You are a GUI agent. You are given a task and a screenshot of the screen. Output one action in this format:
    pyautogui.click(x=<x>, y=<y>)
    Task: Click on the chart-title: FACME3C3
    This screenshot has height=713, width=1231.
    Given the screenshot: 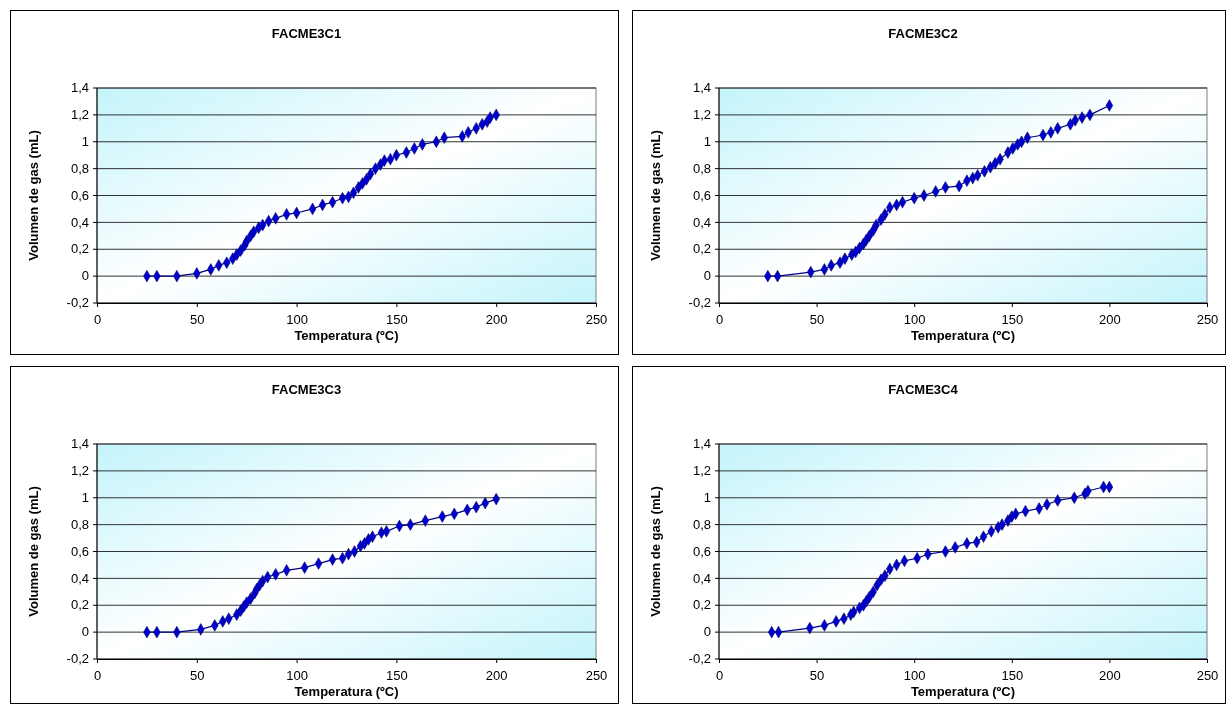 What is the action you would take?
    pyautogui.click(x=306, y=389)
    